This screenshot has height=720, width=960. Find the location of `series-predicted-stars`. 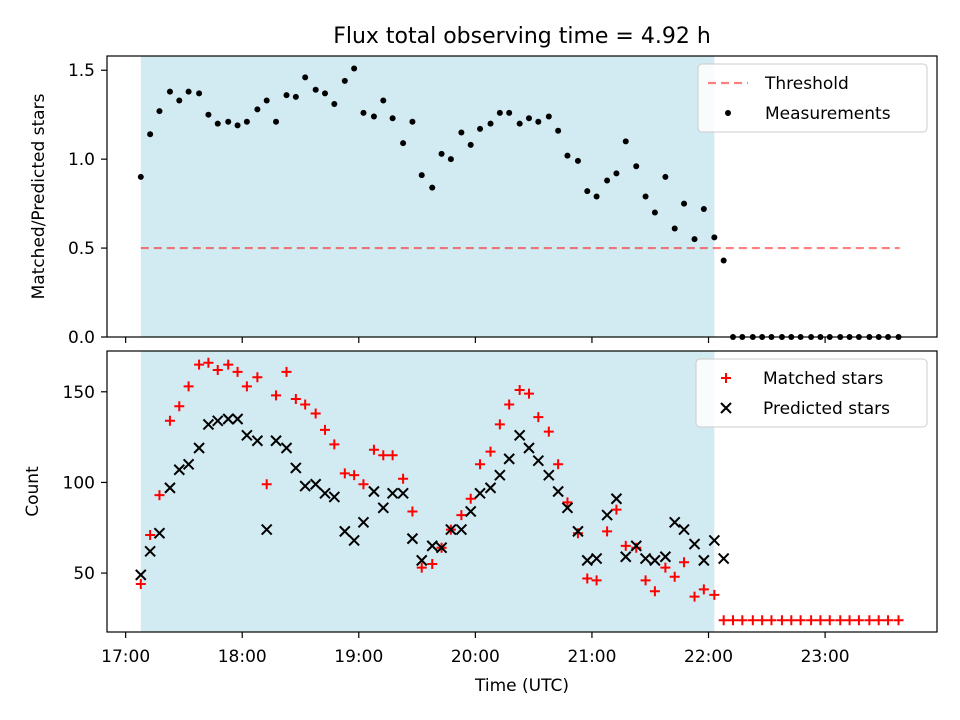

series-predicted-stars is located at coordinates (432, 497).